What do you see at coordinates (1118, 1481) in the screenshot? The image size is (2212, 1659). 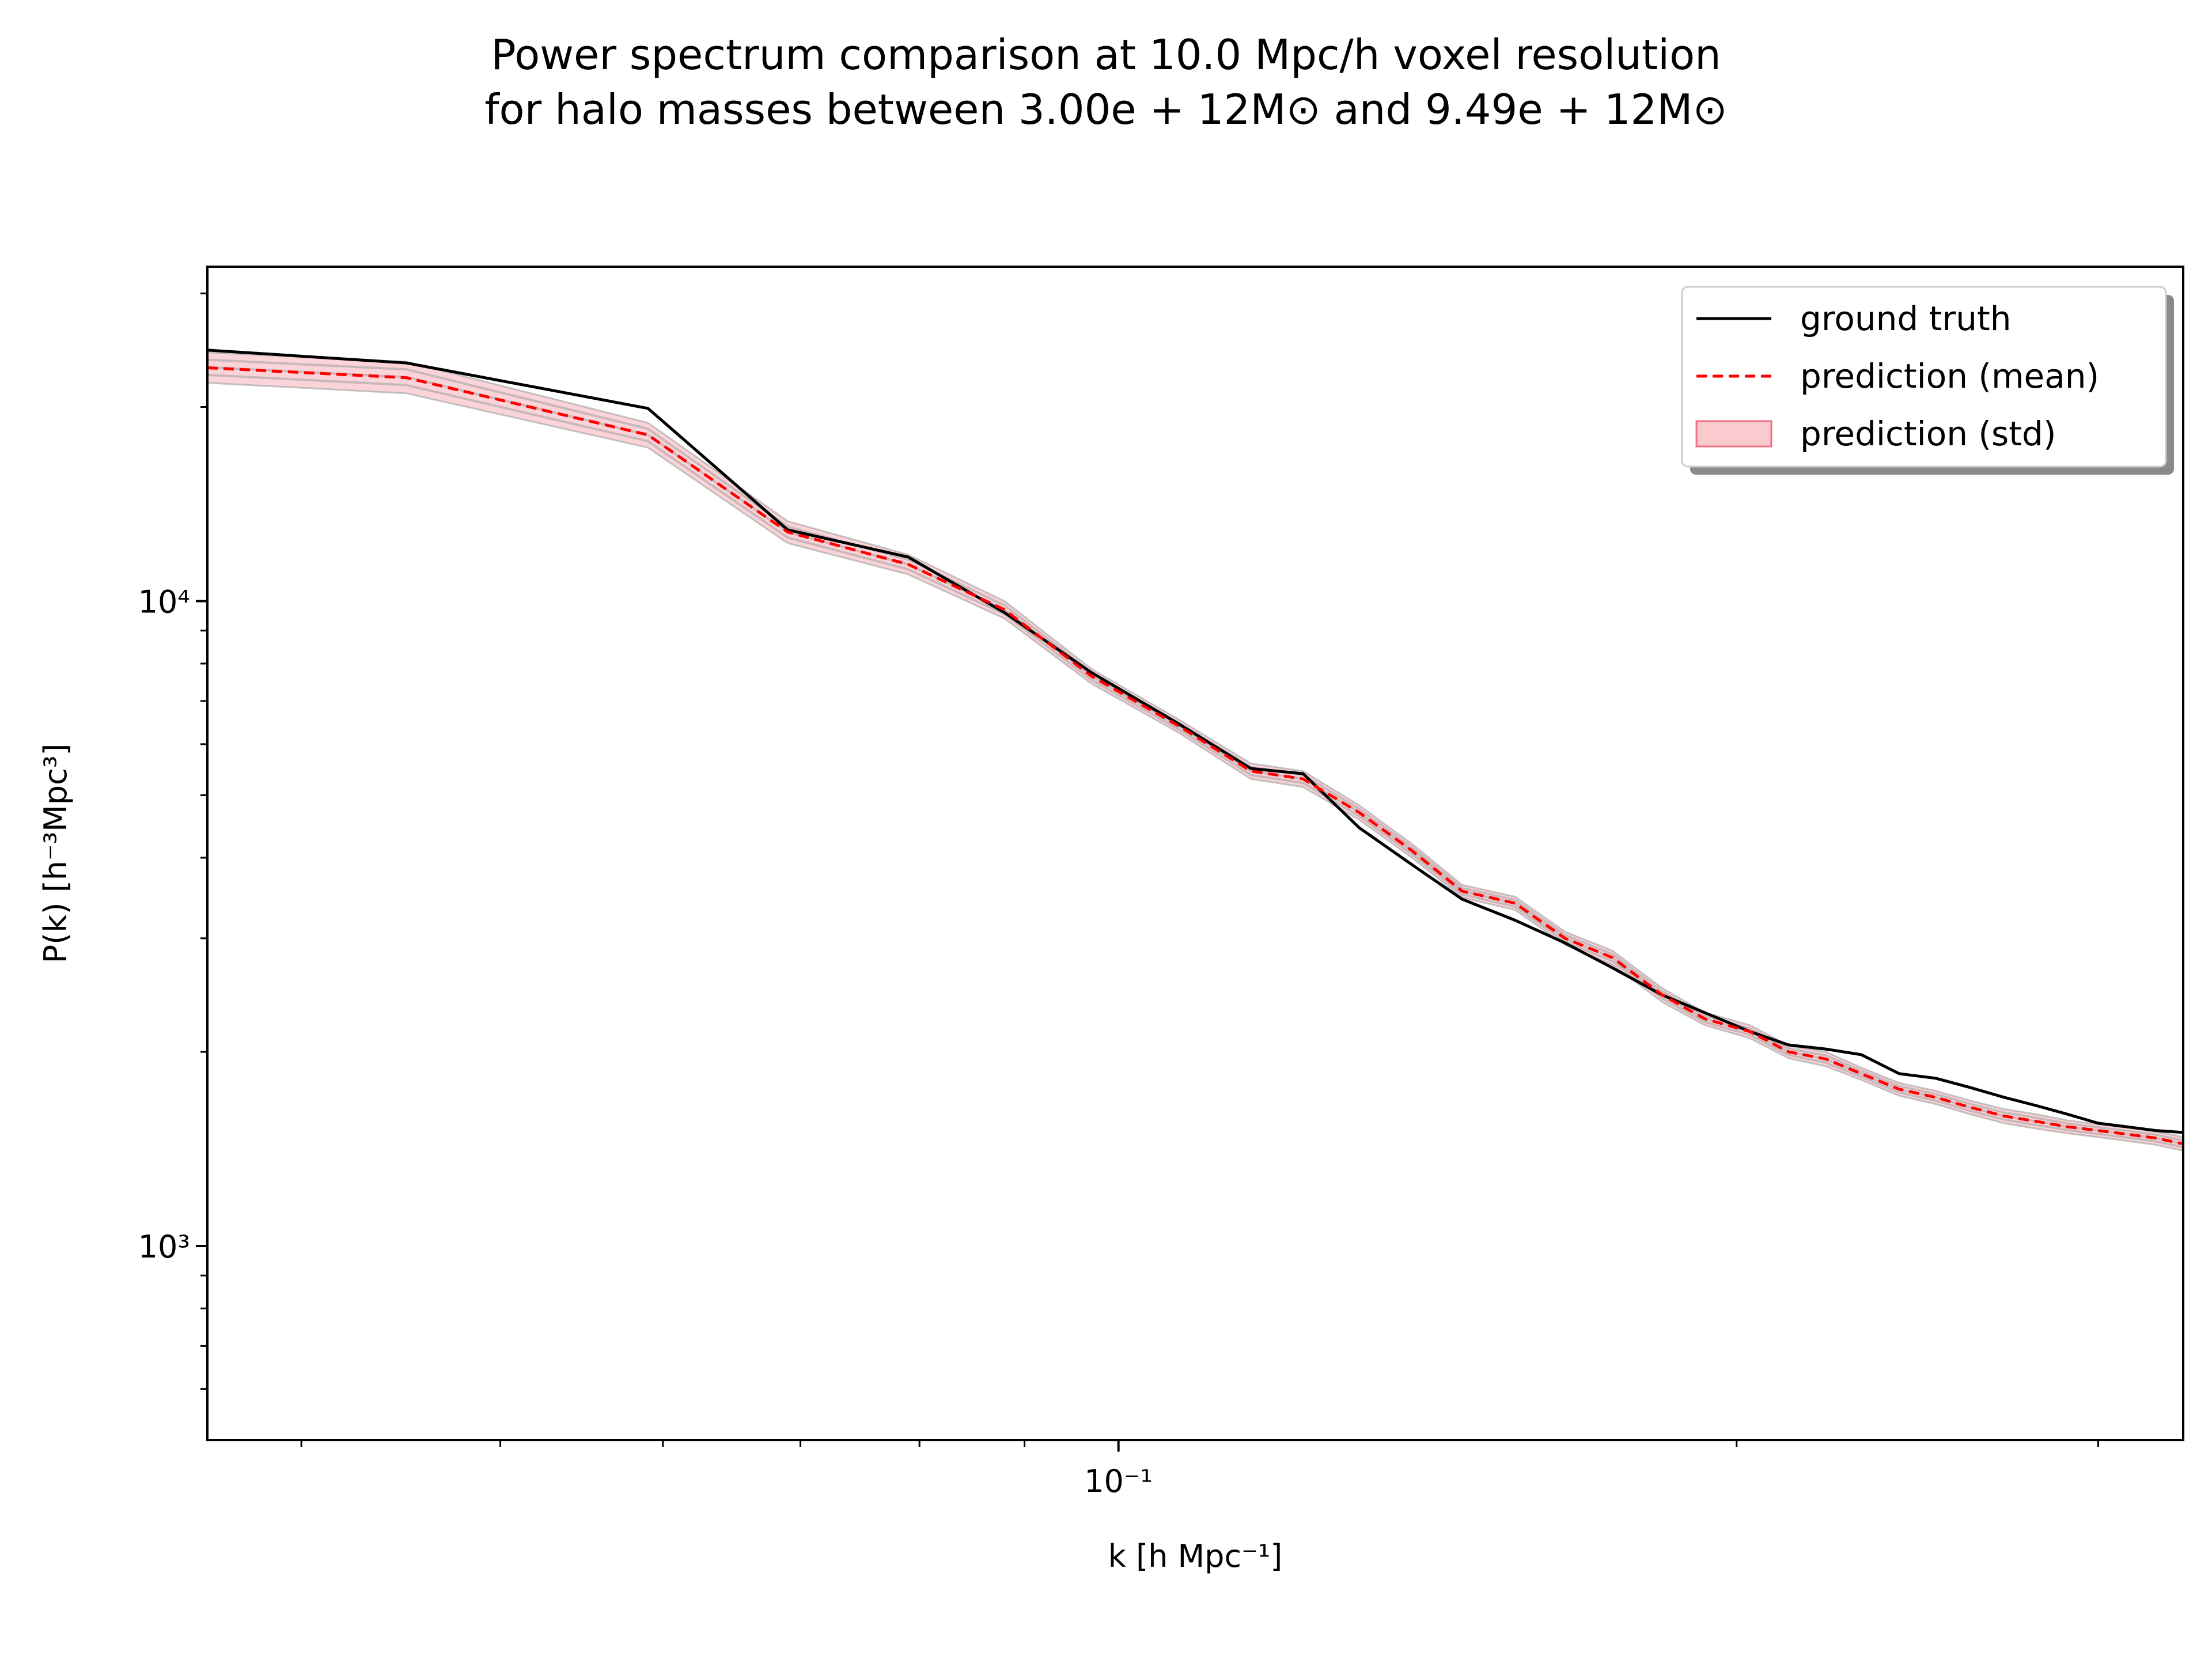 I see `x-tick-label: 10⁻¹` at bounding box center [1118, 1481].